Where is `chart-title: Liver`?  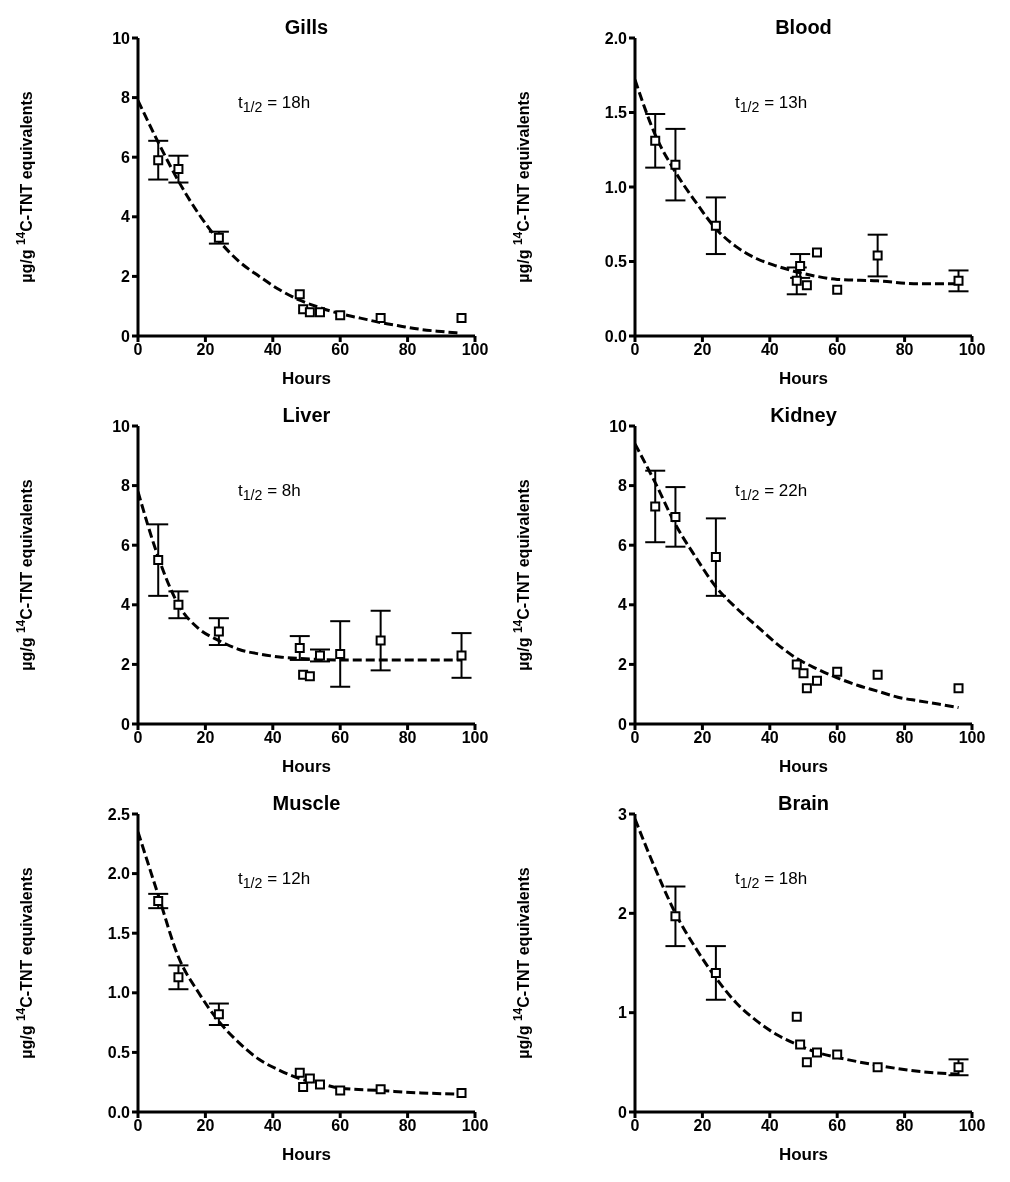 chart-title: Liver is located at coordinates (306, 415).